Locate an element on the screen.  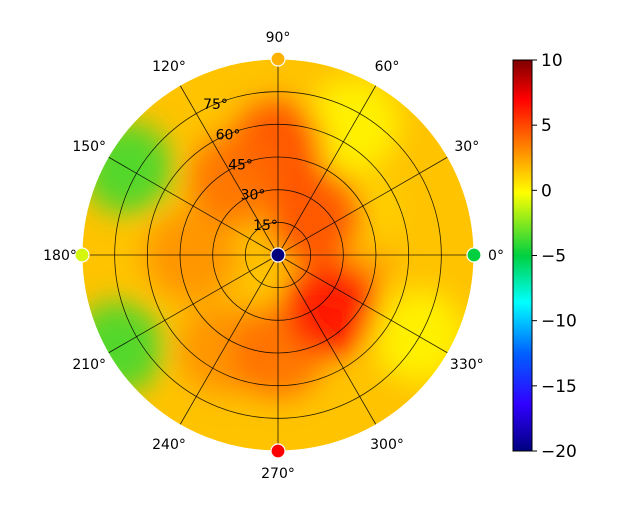
colorbar: 10 5 0 −5 −10 −15 −20 is located at coordinates (544, 256).